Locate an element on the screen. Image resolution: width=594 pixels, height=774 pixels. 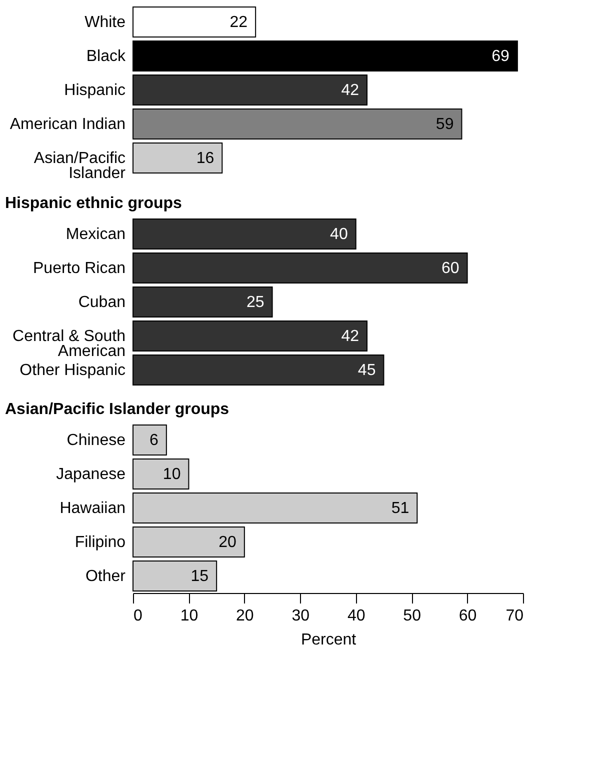
data-label: 6 is located at coordinates (154, 440).